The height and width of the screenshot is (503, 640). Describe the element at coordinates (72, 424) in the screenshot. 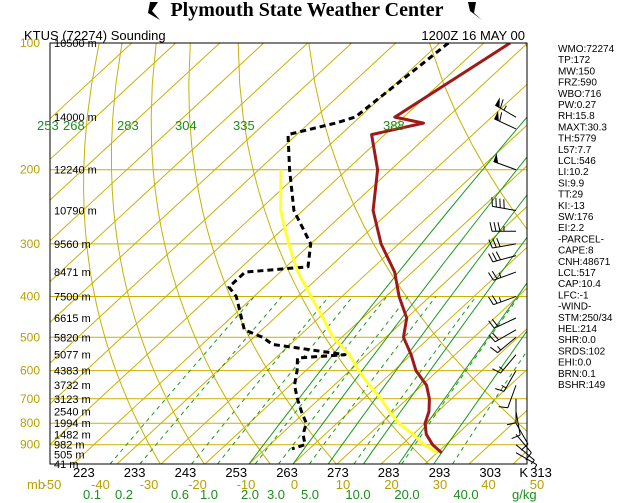

I see `height-label: 1994 m` at that location.